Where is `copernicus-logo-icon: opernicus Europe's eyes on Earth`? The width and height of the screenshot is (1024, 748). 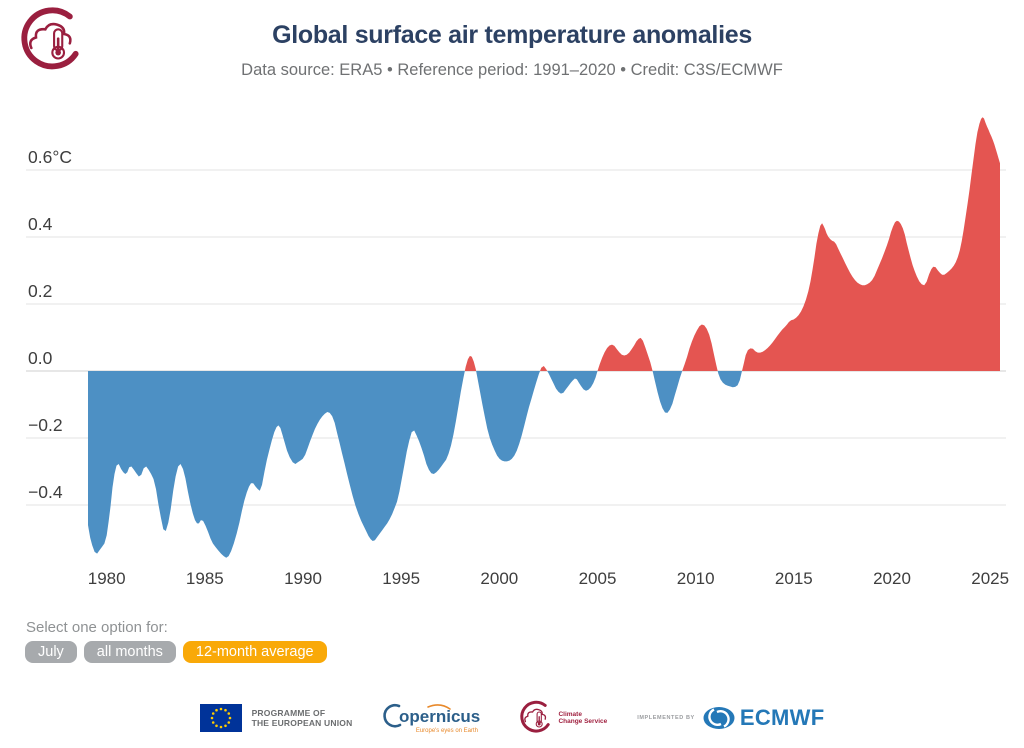 copernicus-logo-icon: opernicus Europe's eyes on Earth is located at coordinates (432, 719).